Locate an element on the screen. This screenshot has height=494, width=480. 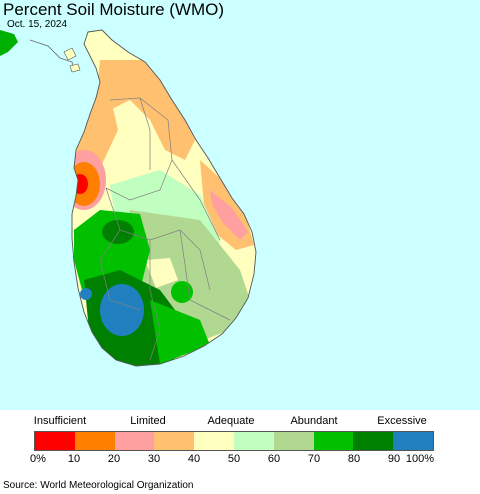
jaffna-islands is located at coordinates (72, 60).